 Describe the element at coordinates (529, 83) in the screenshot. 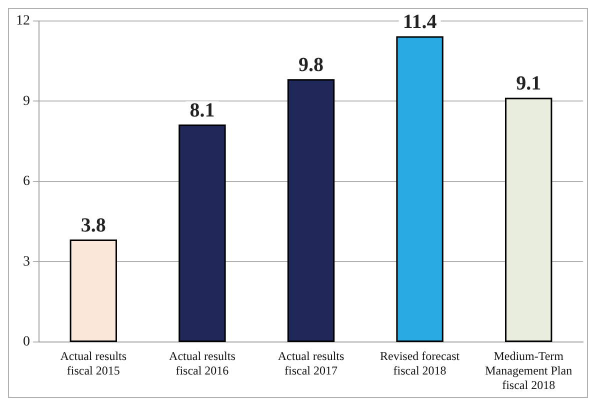

I see `data-label: 9.1` at that location.